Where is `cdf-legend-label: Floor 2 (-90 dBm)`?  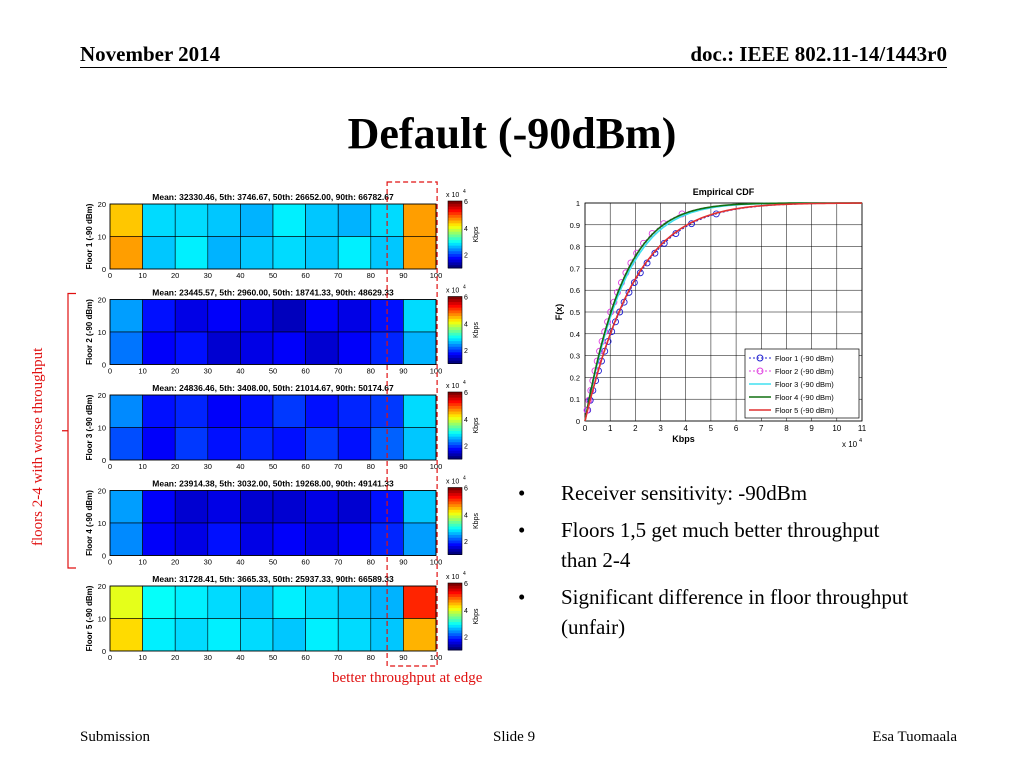 cdf-legend-label: Floor 2 (-90 dBm) is located at coordinates (804, 371).